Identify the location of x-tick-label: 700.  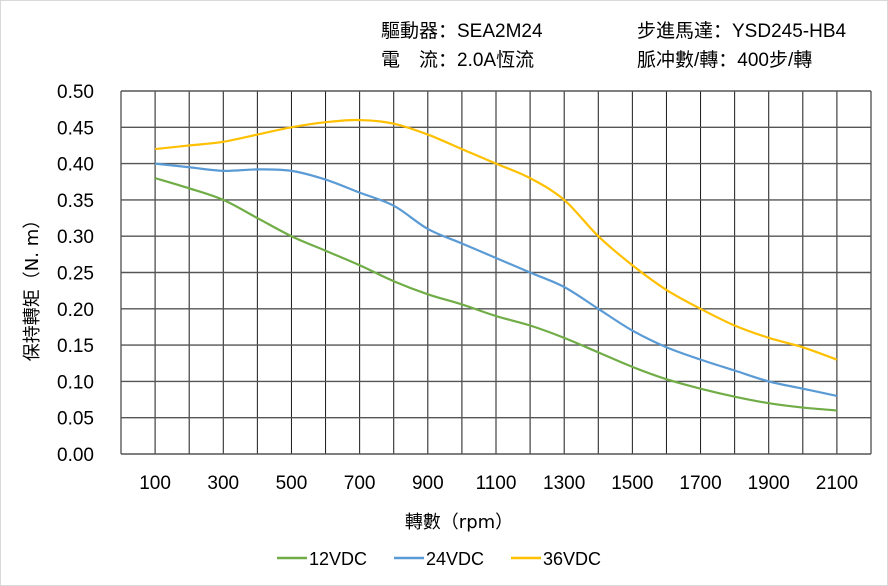
(360, 483).